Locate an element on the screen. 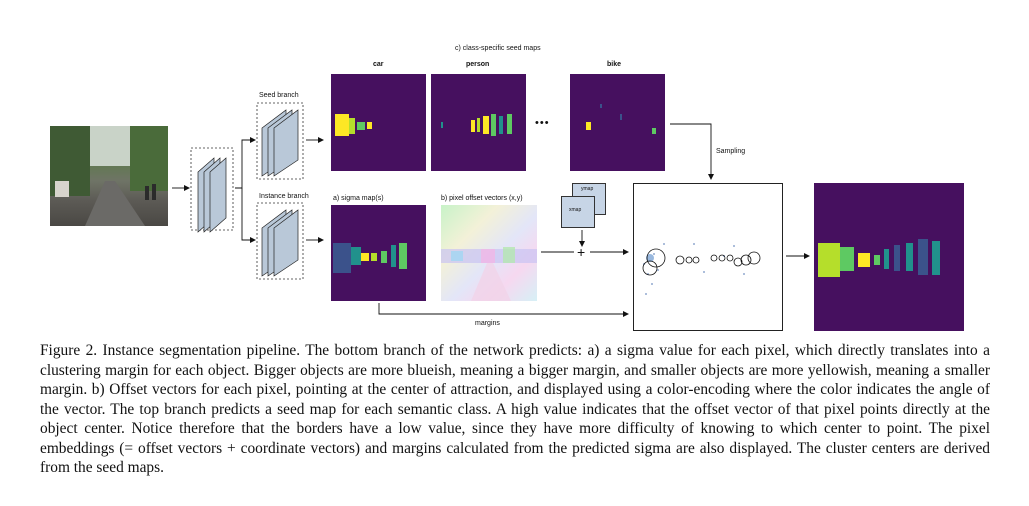 The image size is (1029, 506). sampling-label: Sampling is located at coordinates (731, 151).